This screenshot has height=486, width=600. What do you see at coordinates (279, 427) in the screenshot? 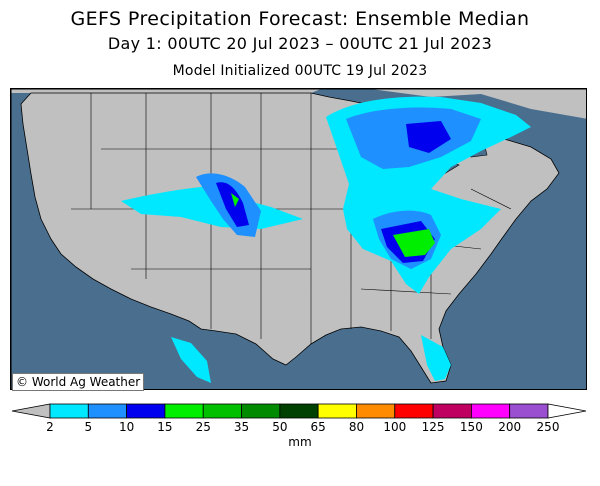
I see `legend-tick-label: 50` at bounding box center [279, 427].